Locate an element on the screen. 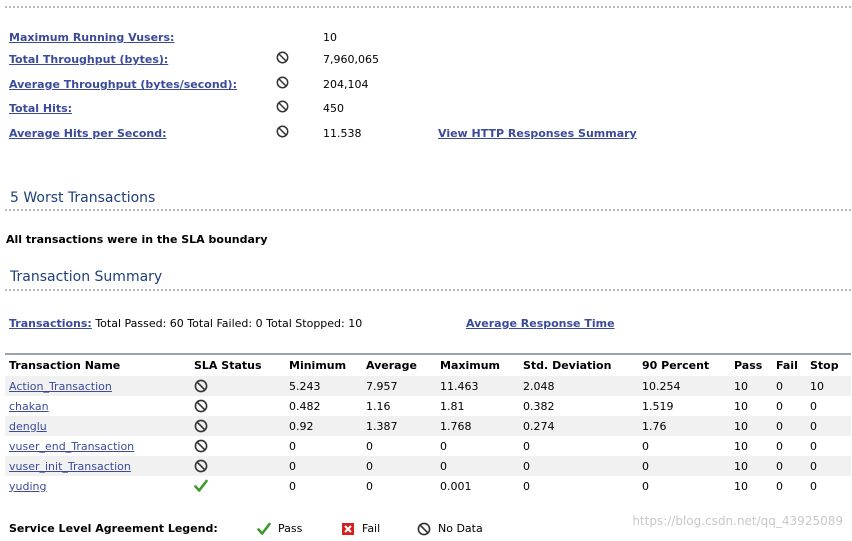 Image resolution: width=852 pixels, height=541 pixels. cell-stop: 10 is located at coordinates (828, 386).